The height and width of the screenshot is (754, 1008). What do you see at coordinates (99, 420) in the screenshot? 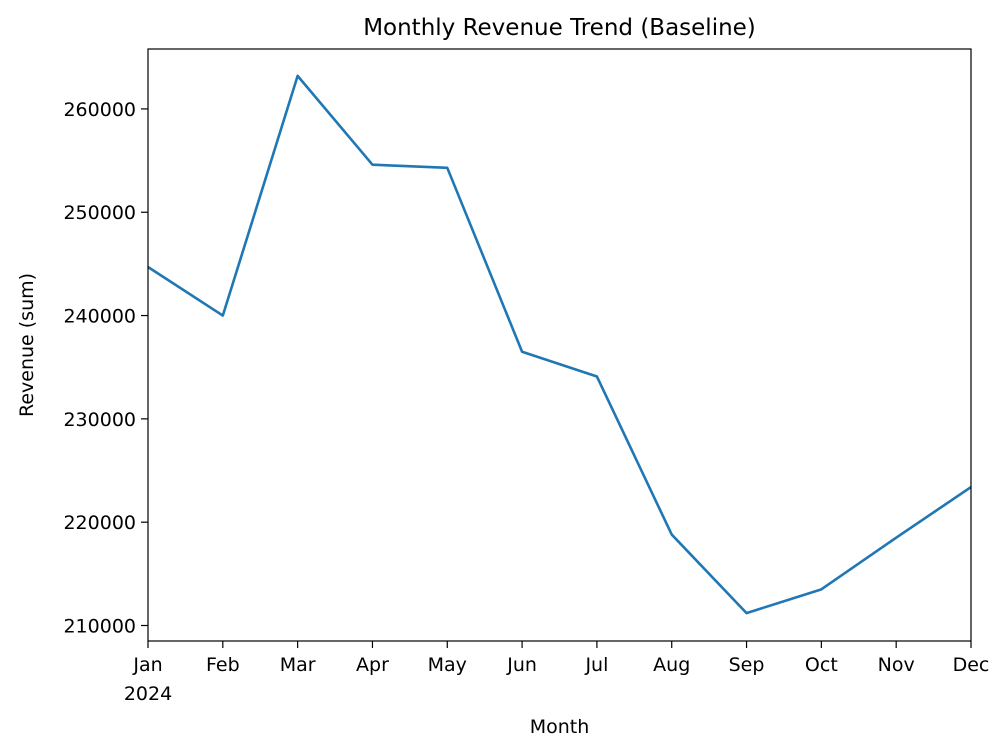
I see `y-tick-label: 230000` at bounding box center [99, 420].